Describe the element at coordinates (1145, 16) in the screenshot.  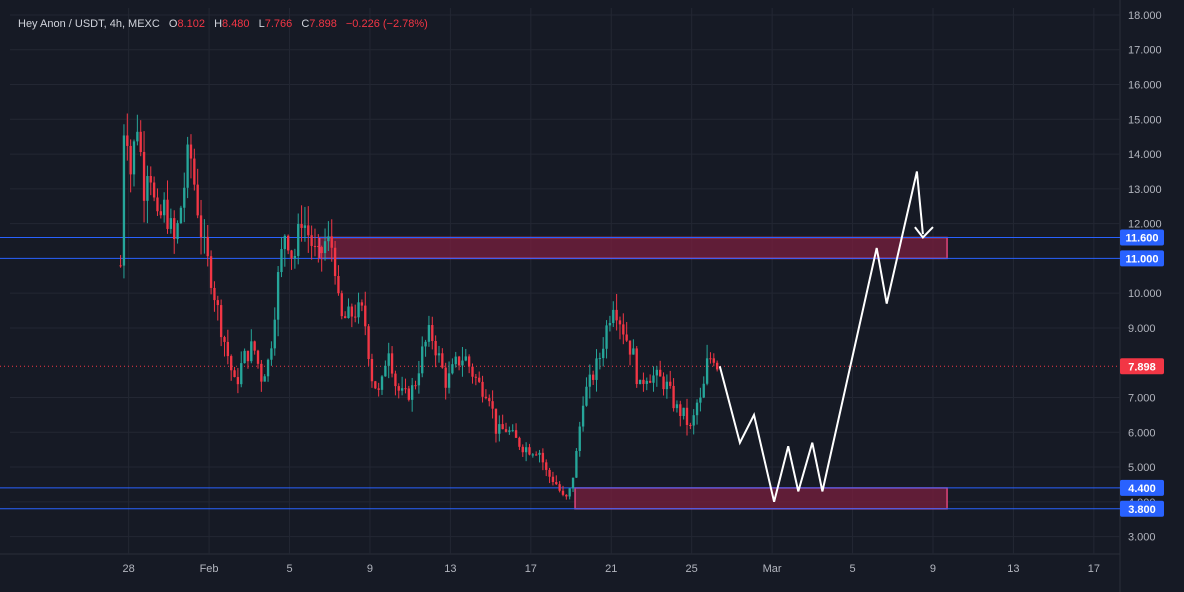
I see `y-tick-label: 18.000` at that location.